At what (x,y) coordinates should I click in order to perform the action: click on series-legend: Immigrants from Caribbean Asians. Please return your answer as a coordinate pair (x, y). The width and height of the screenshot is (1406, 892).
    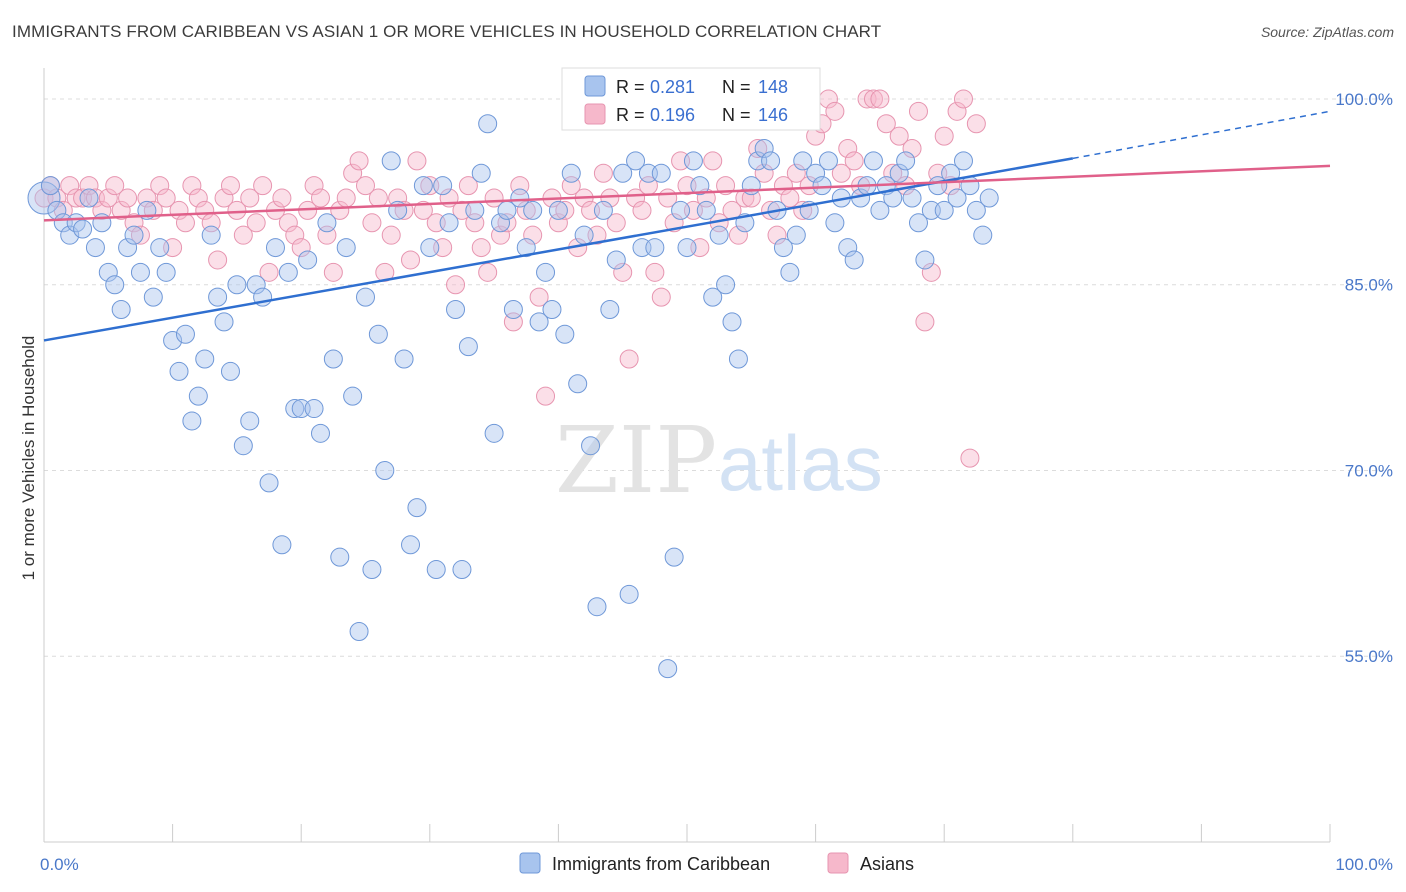
    Looking at the image, I should click on (716, 863).